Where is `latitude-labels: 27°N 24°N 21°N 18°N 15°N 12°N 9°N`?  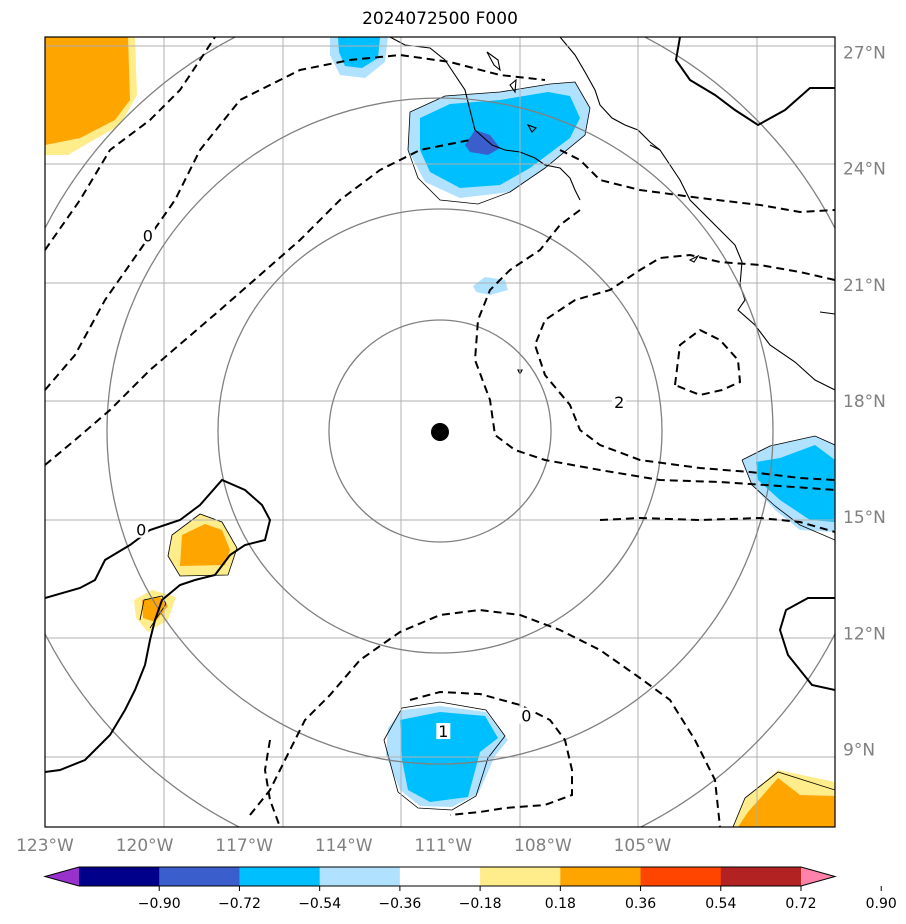 latitude-labels: 27°N 24°N 21°N 18°N 15°N 12°N 9°N is located at coordinates (864, 401).